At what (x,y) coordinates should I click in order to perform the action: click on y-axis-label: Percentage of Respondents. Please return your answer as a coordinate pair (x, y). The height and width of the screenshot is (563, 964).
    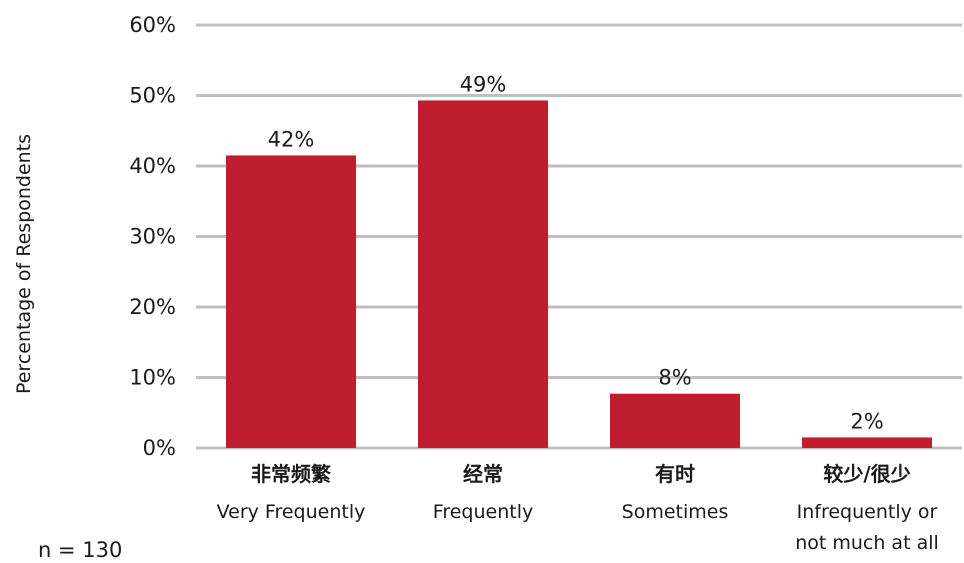
    Looking at the image, I should click on (24, 264).